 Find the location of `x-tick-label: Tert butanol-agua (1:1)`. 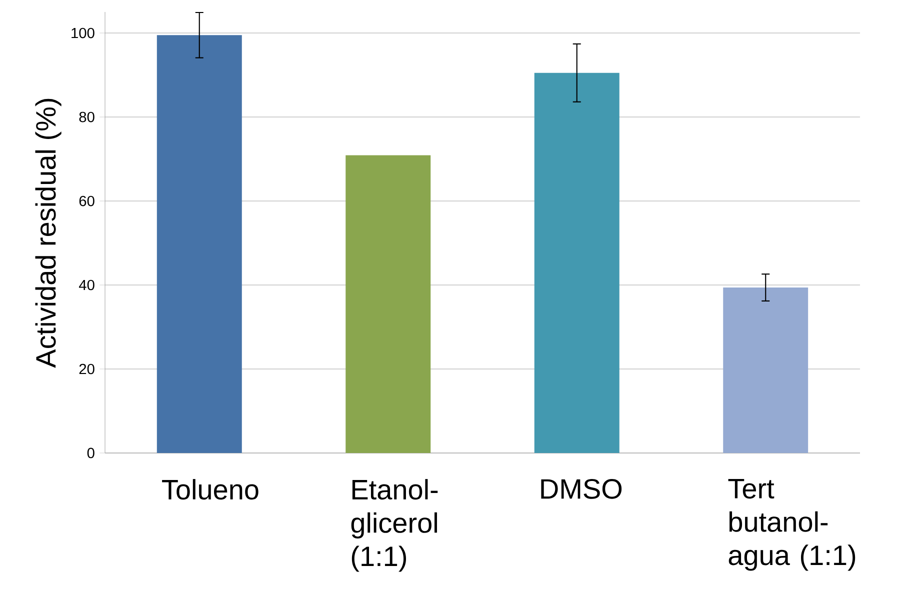

x-tick-label: Tert butanol-agua (1:1) is located at coordinates (792, 525).